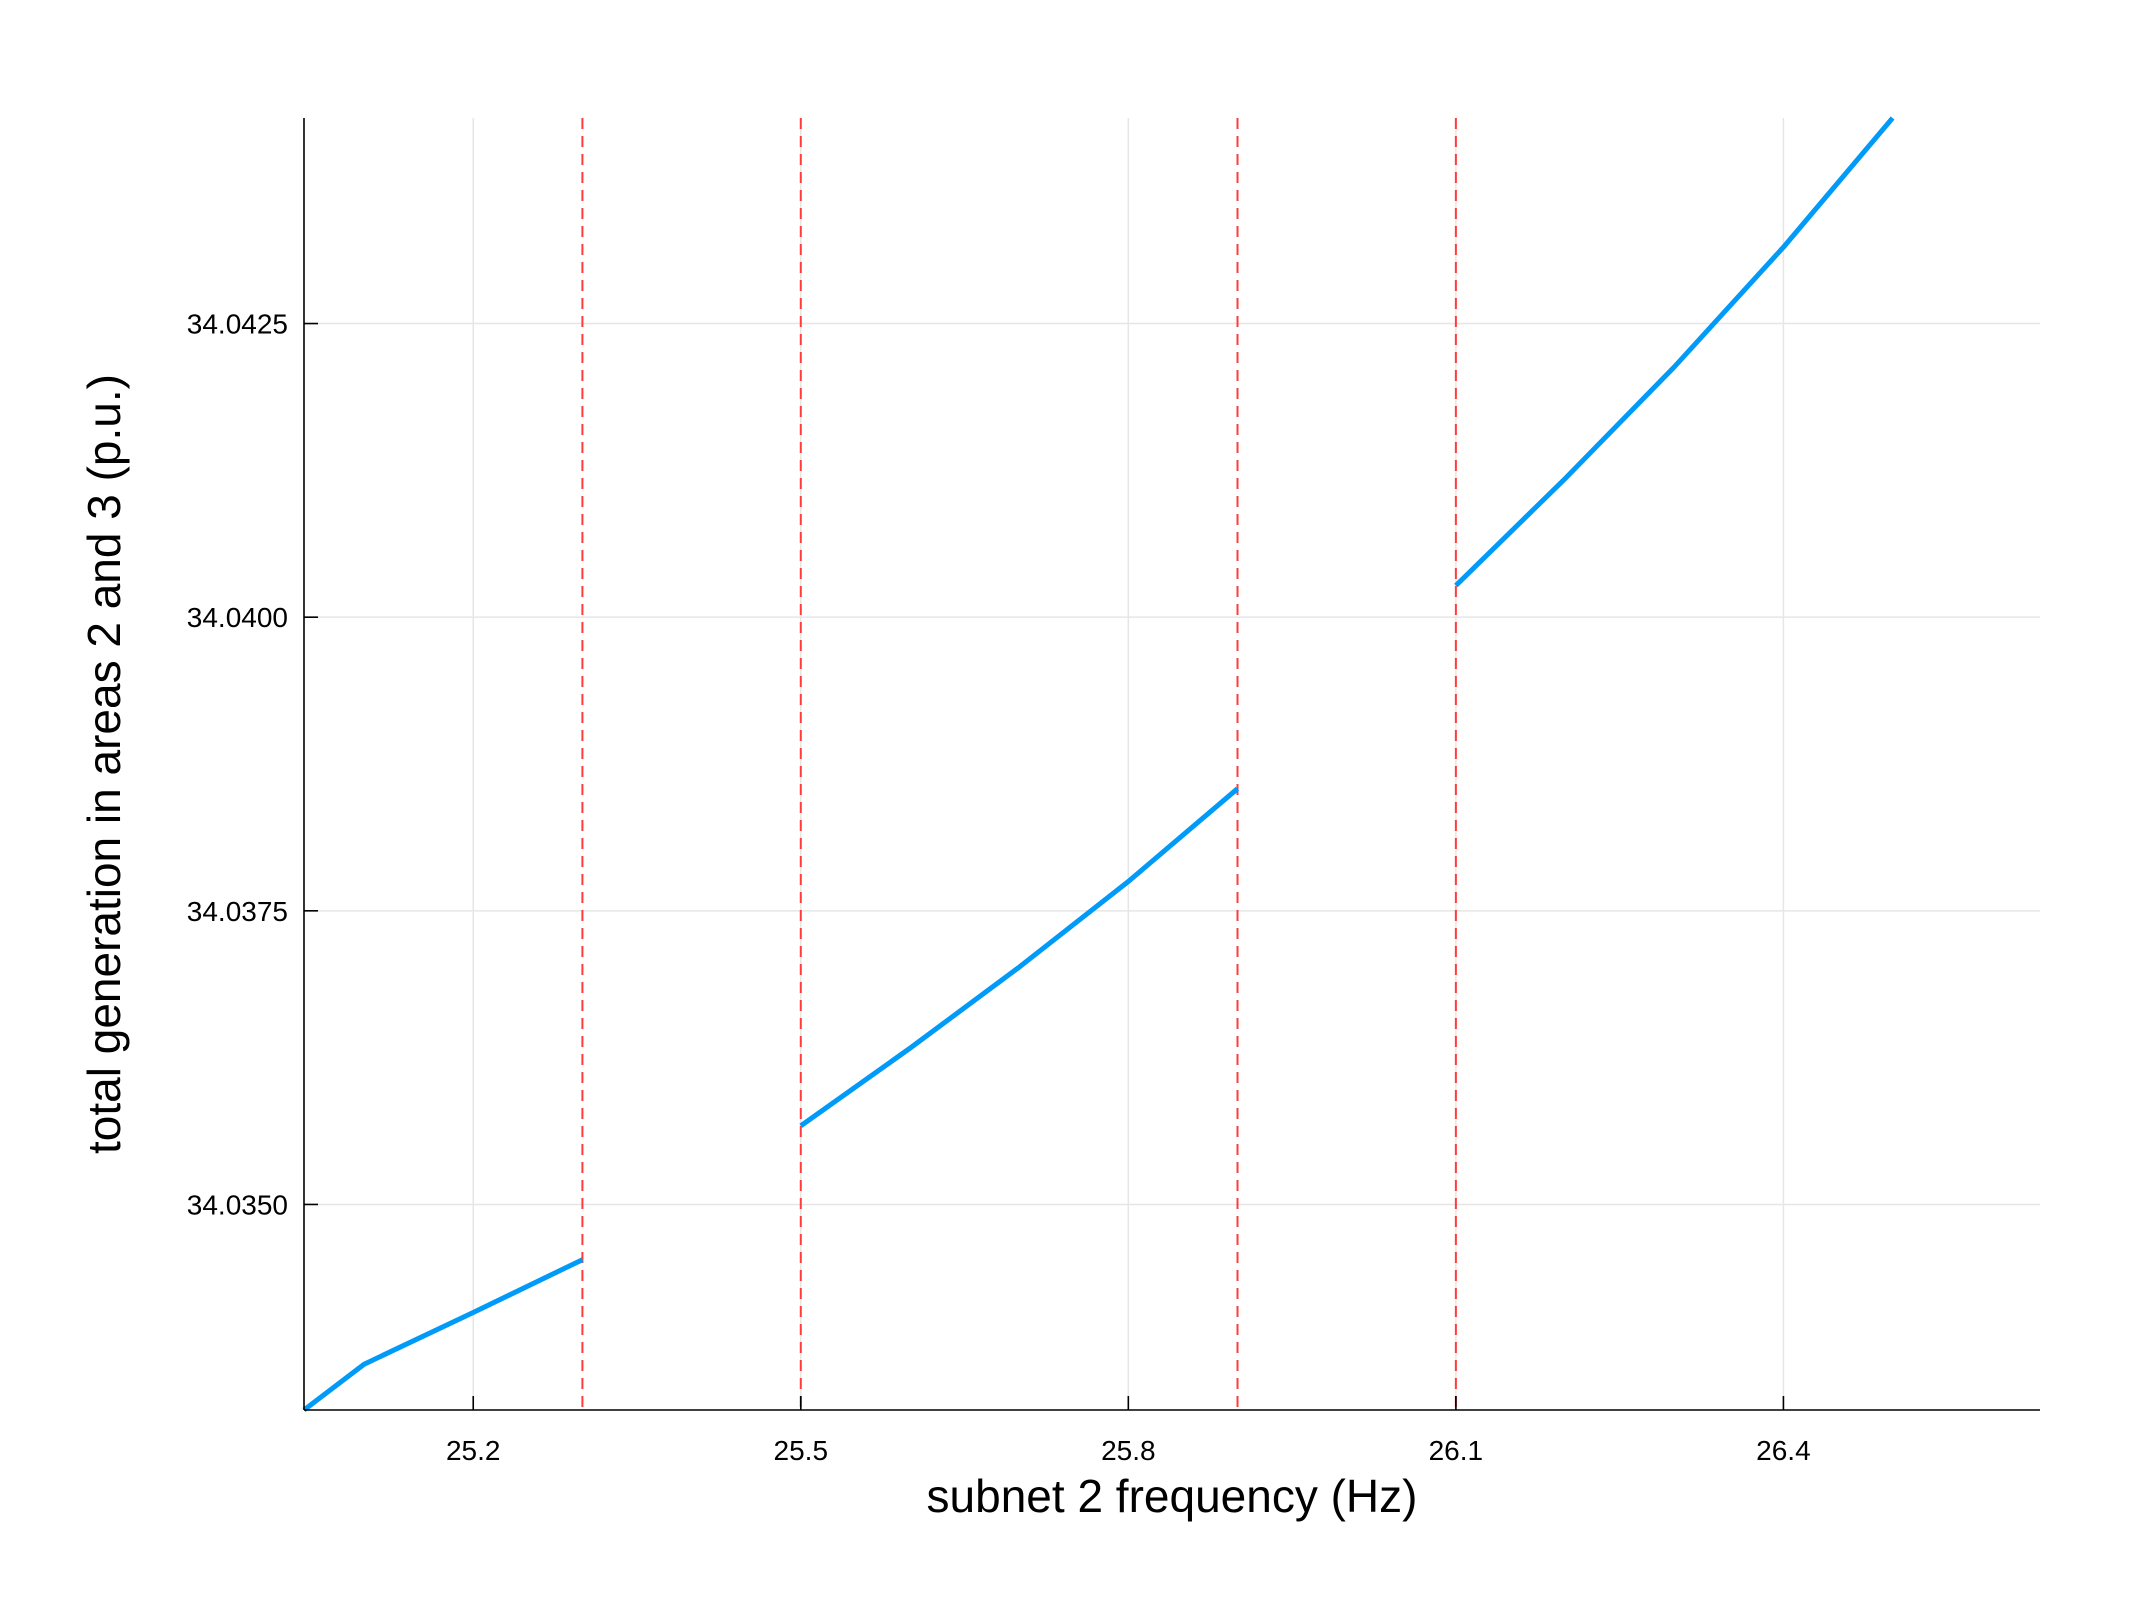 This screenshot has height=1600, width=2133. Describe the element at coordinates (473, 1450) in the screenshot. I see `x-tick-label: 25.2` at that location.